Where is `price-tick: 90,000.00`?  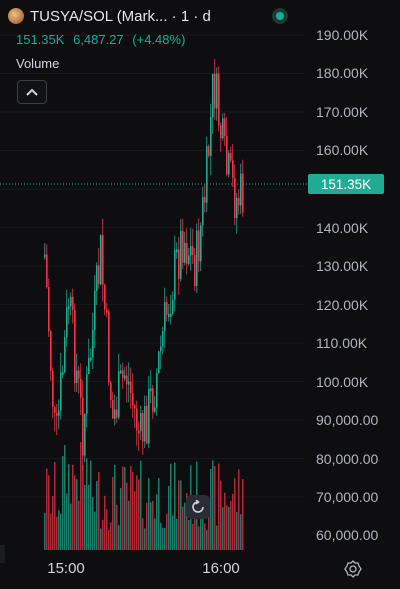 price-tick: 90,000.00 is located at coordinates (347, 420).